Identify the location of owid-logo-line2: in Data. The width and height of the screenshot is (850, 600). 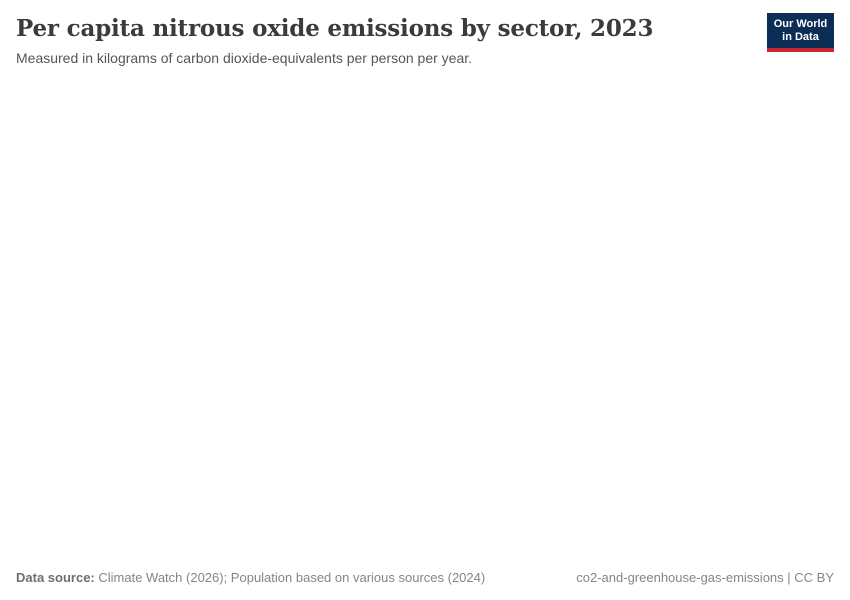
(800, 36).